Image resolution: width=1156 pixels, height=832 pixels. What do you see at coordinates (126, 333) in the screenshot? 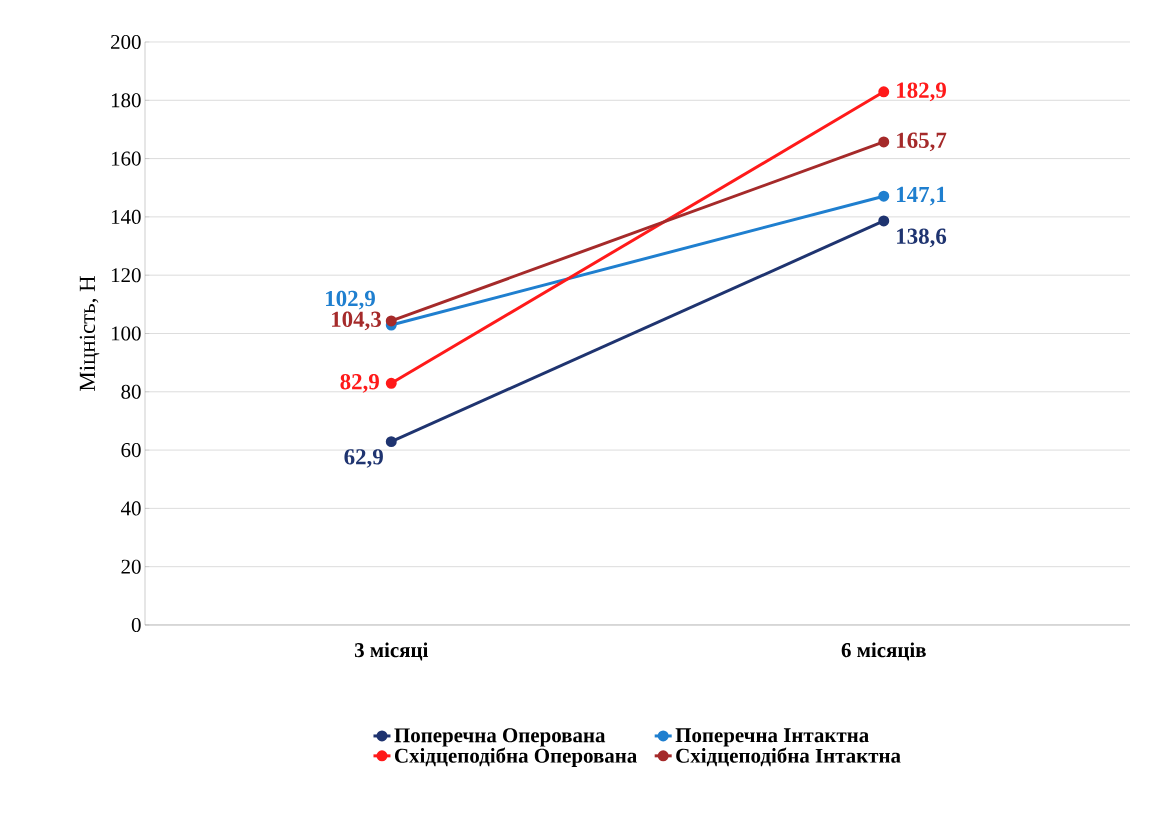
I see `y-tick-label: 100` at bounding box center [126, 333].